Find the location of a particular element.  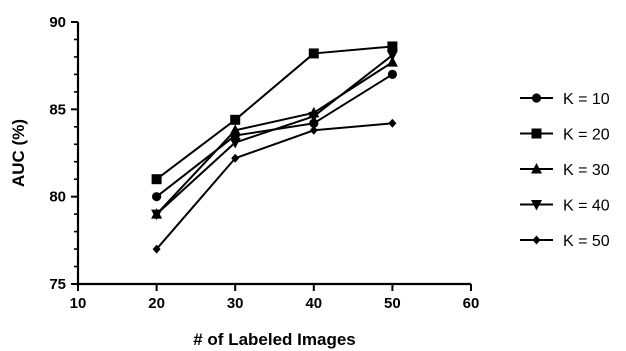

legend-label: K = 50 is located at coordinates (586, 241).